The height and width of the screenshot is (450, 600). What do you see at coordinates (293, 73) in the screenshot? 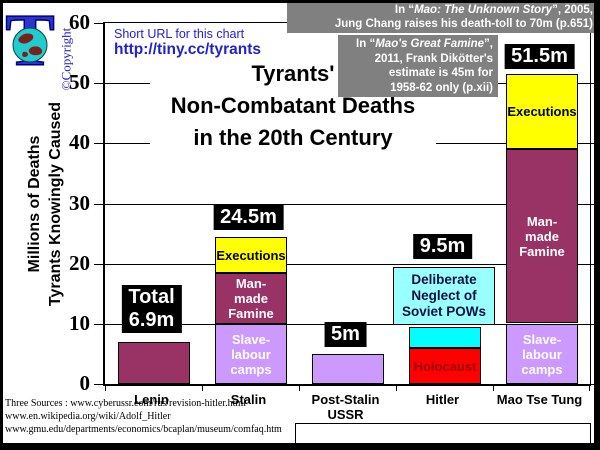
I see `chart-title-line1: Tyrants'` at bounding box center [293, 73].